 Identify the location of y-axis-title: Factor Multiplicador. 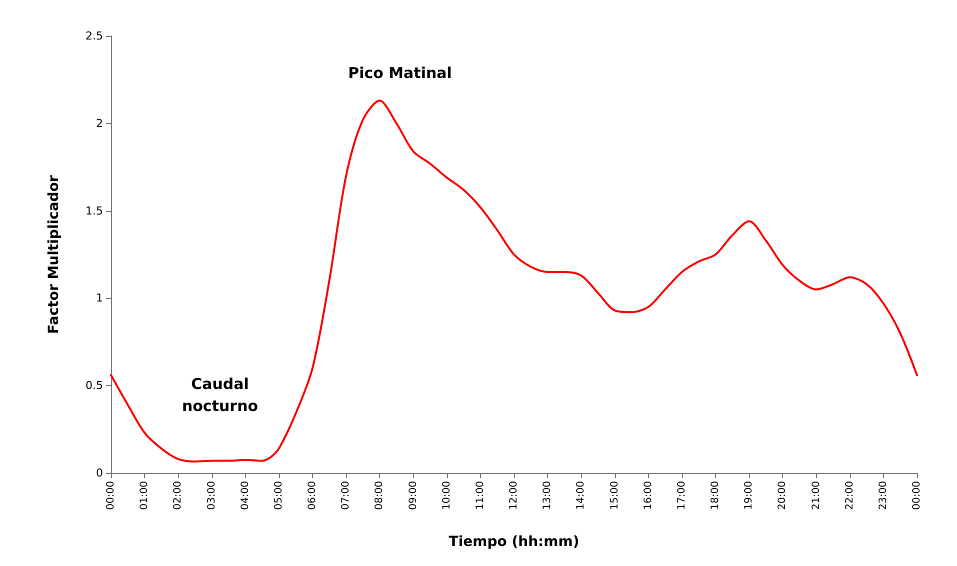
(54, 254).